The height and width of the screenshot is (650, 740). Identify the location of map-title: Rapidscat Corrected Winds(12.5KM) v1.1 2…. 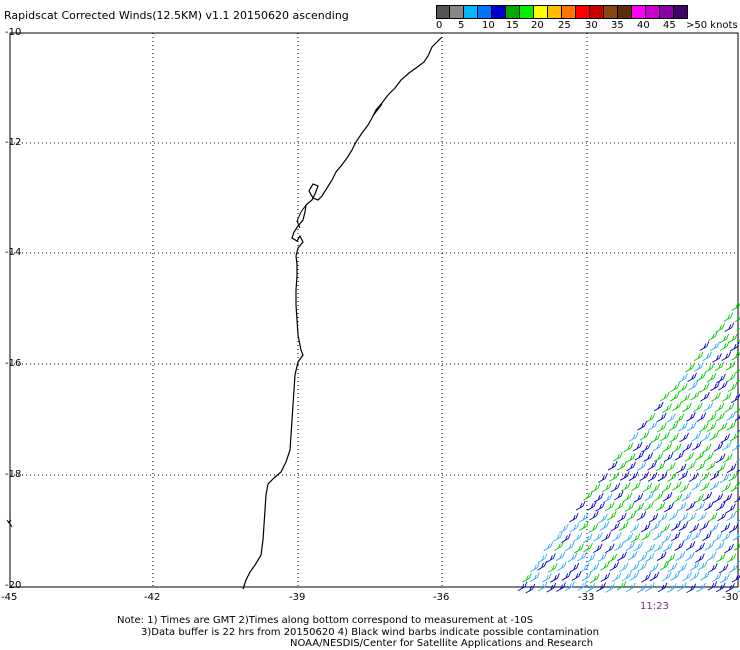
(176, 15).